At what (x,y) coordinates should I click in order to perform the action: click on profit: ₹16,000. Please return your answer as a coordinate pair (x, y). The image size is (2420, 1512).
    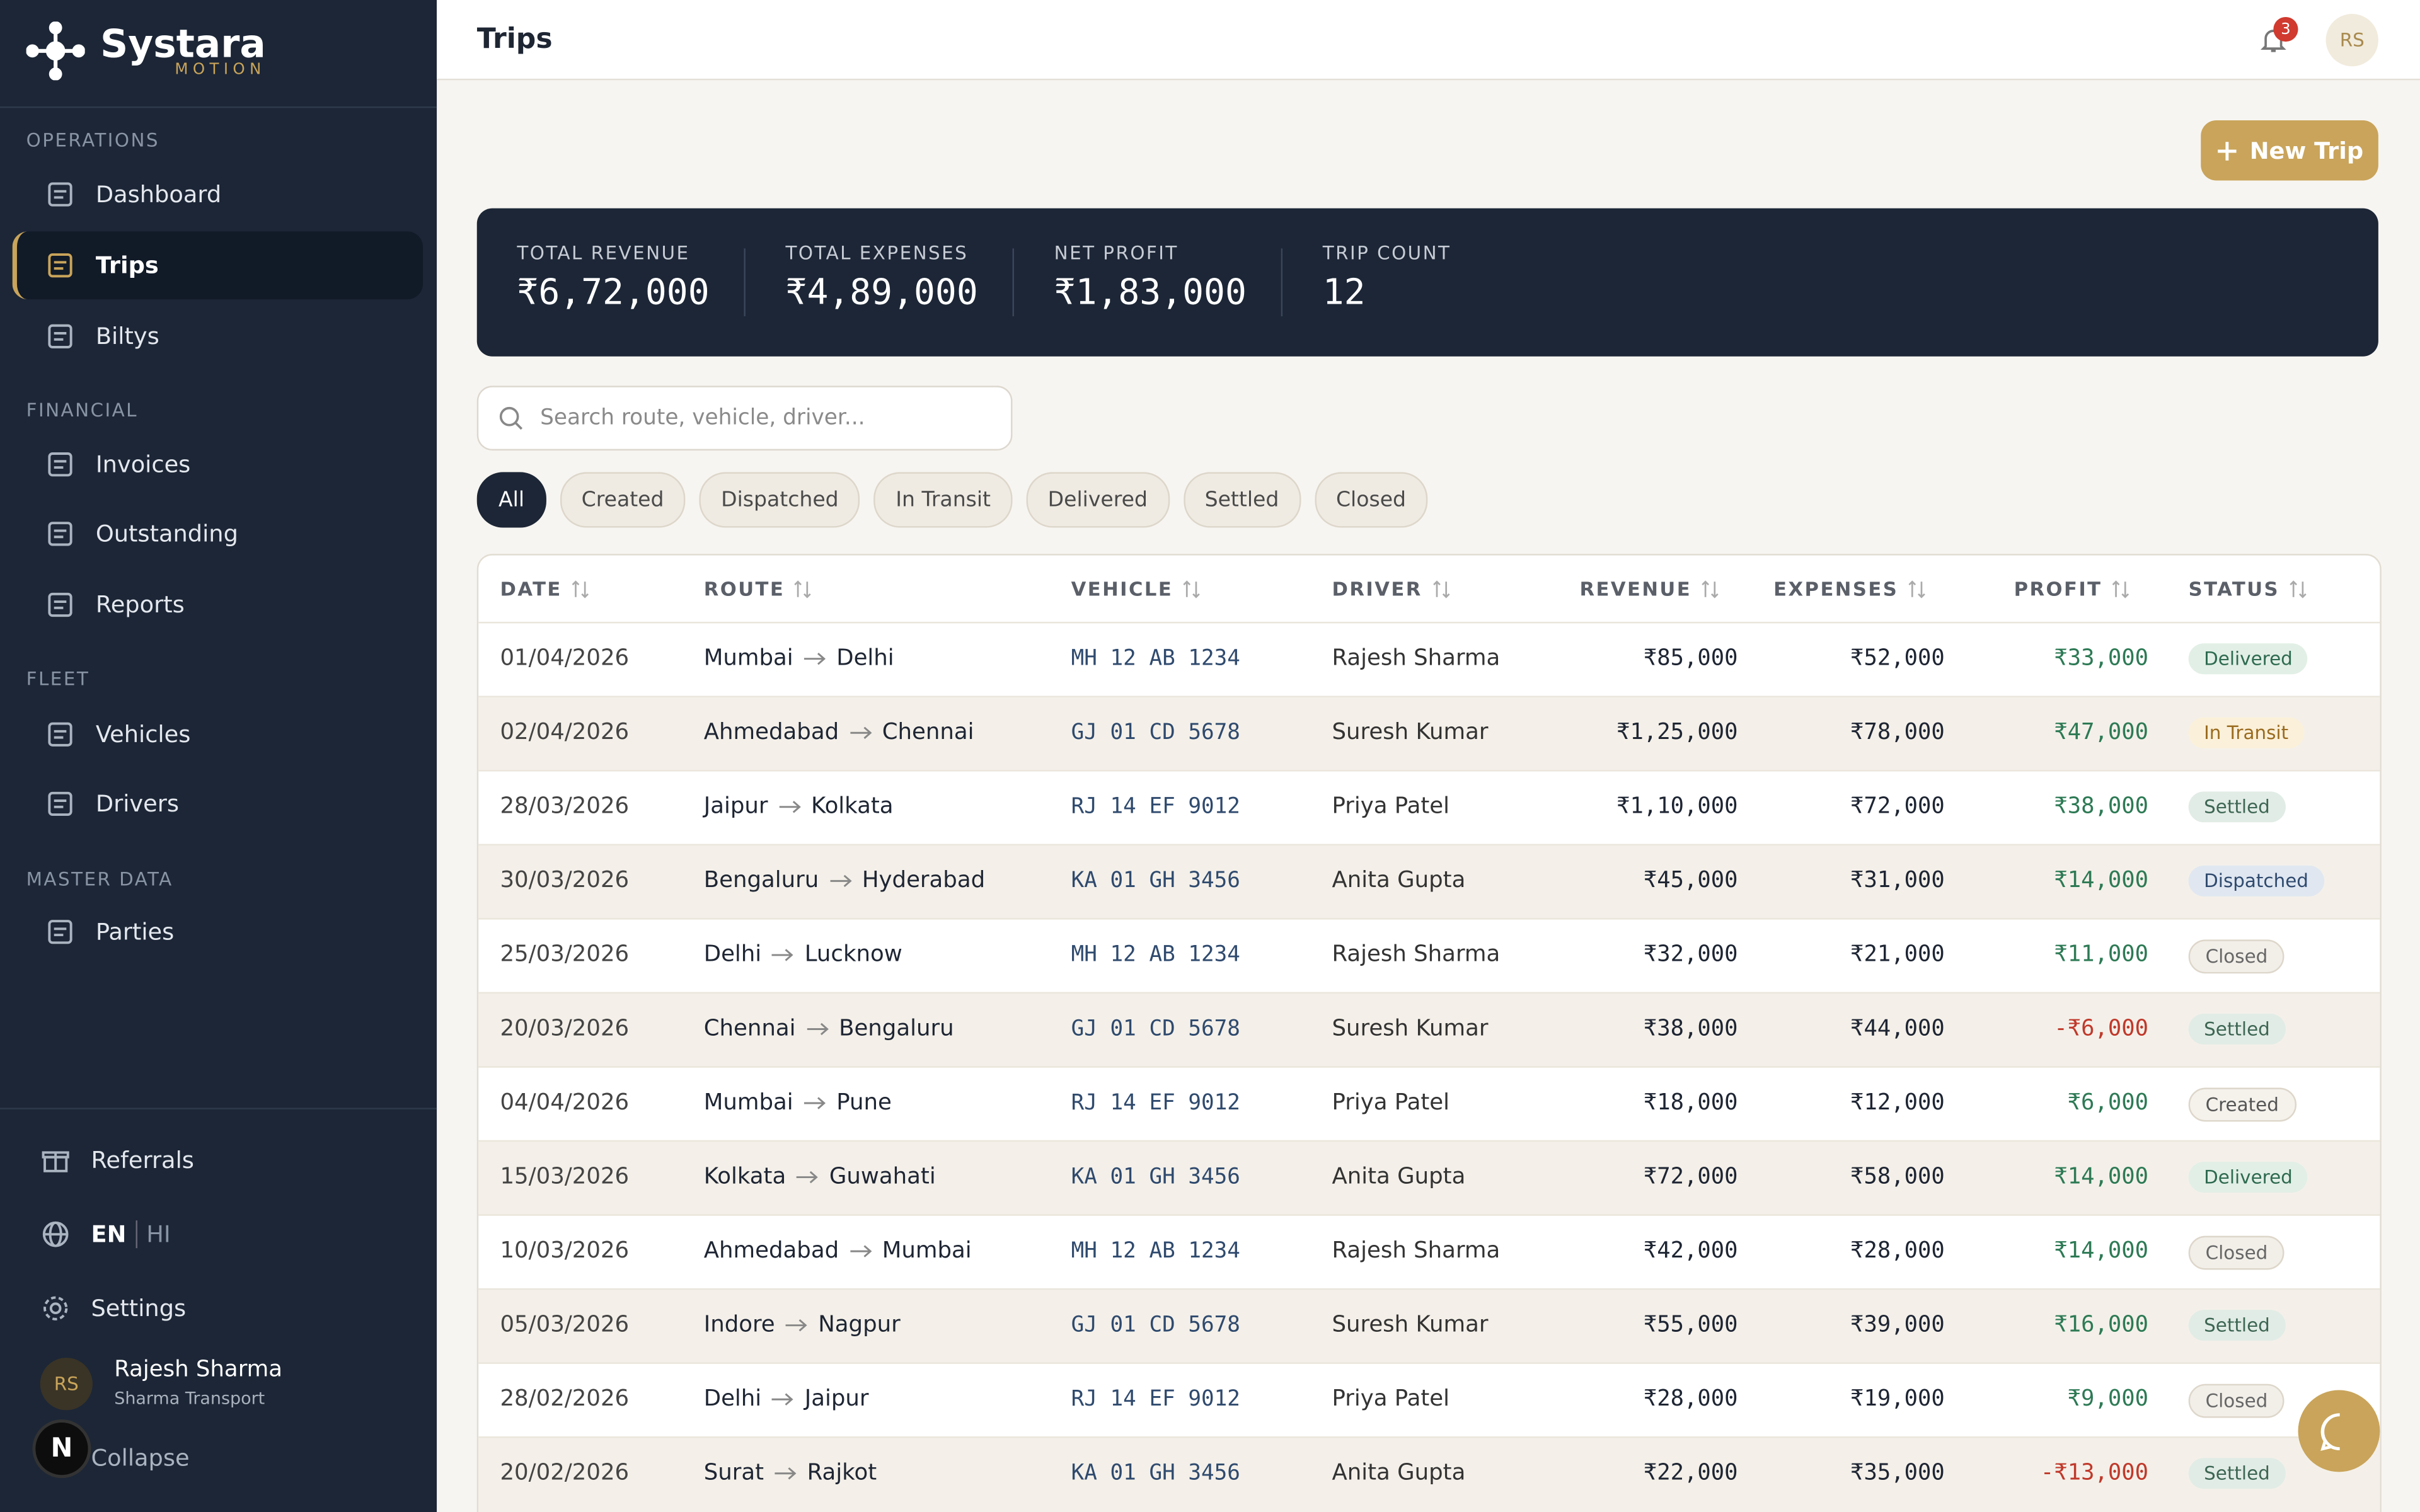
    Looking at the image, I should click on (2101, 1325).